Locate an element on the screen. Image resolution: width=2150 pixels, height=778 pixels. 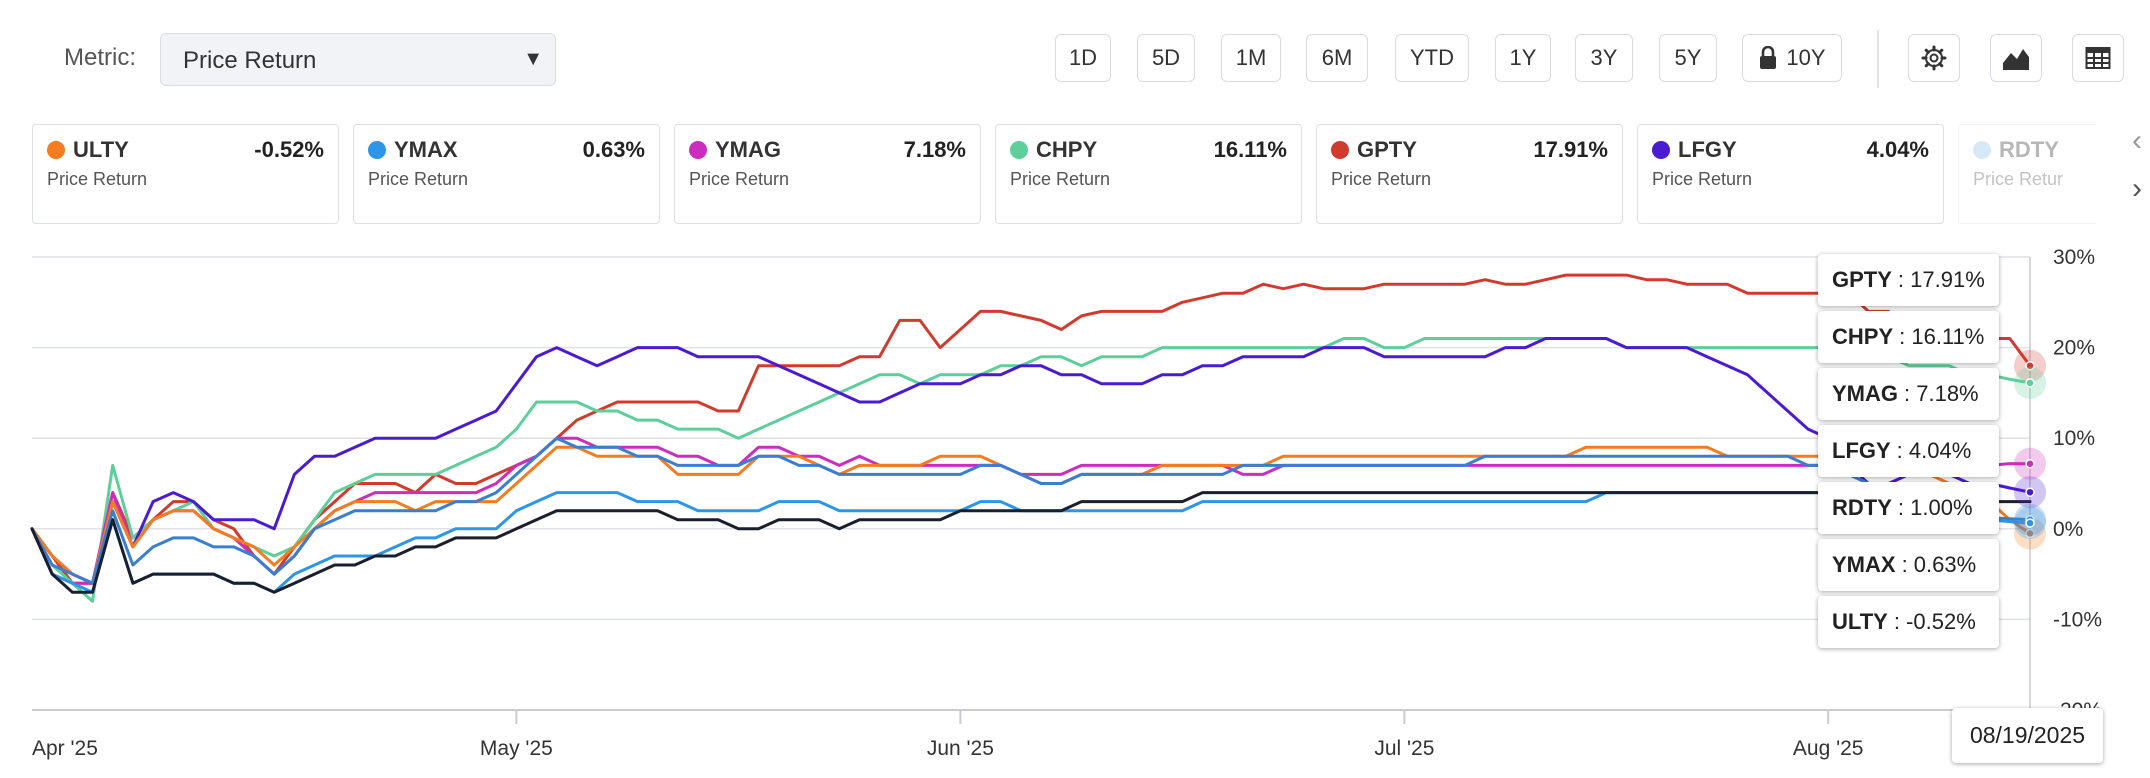
legend-ticker: GPTY is located at coordinates (1387, 149).